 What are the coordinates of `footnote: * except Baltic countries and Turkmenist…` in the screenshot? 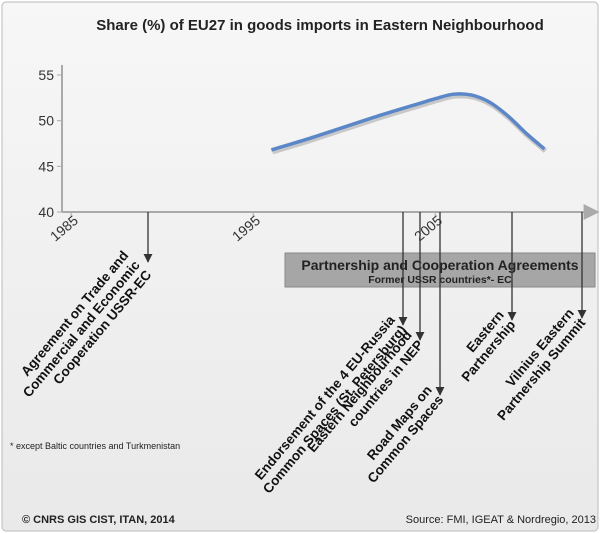 It's located at (95, 446).